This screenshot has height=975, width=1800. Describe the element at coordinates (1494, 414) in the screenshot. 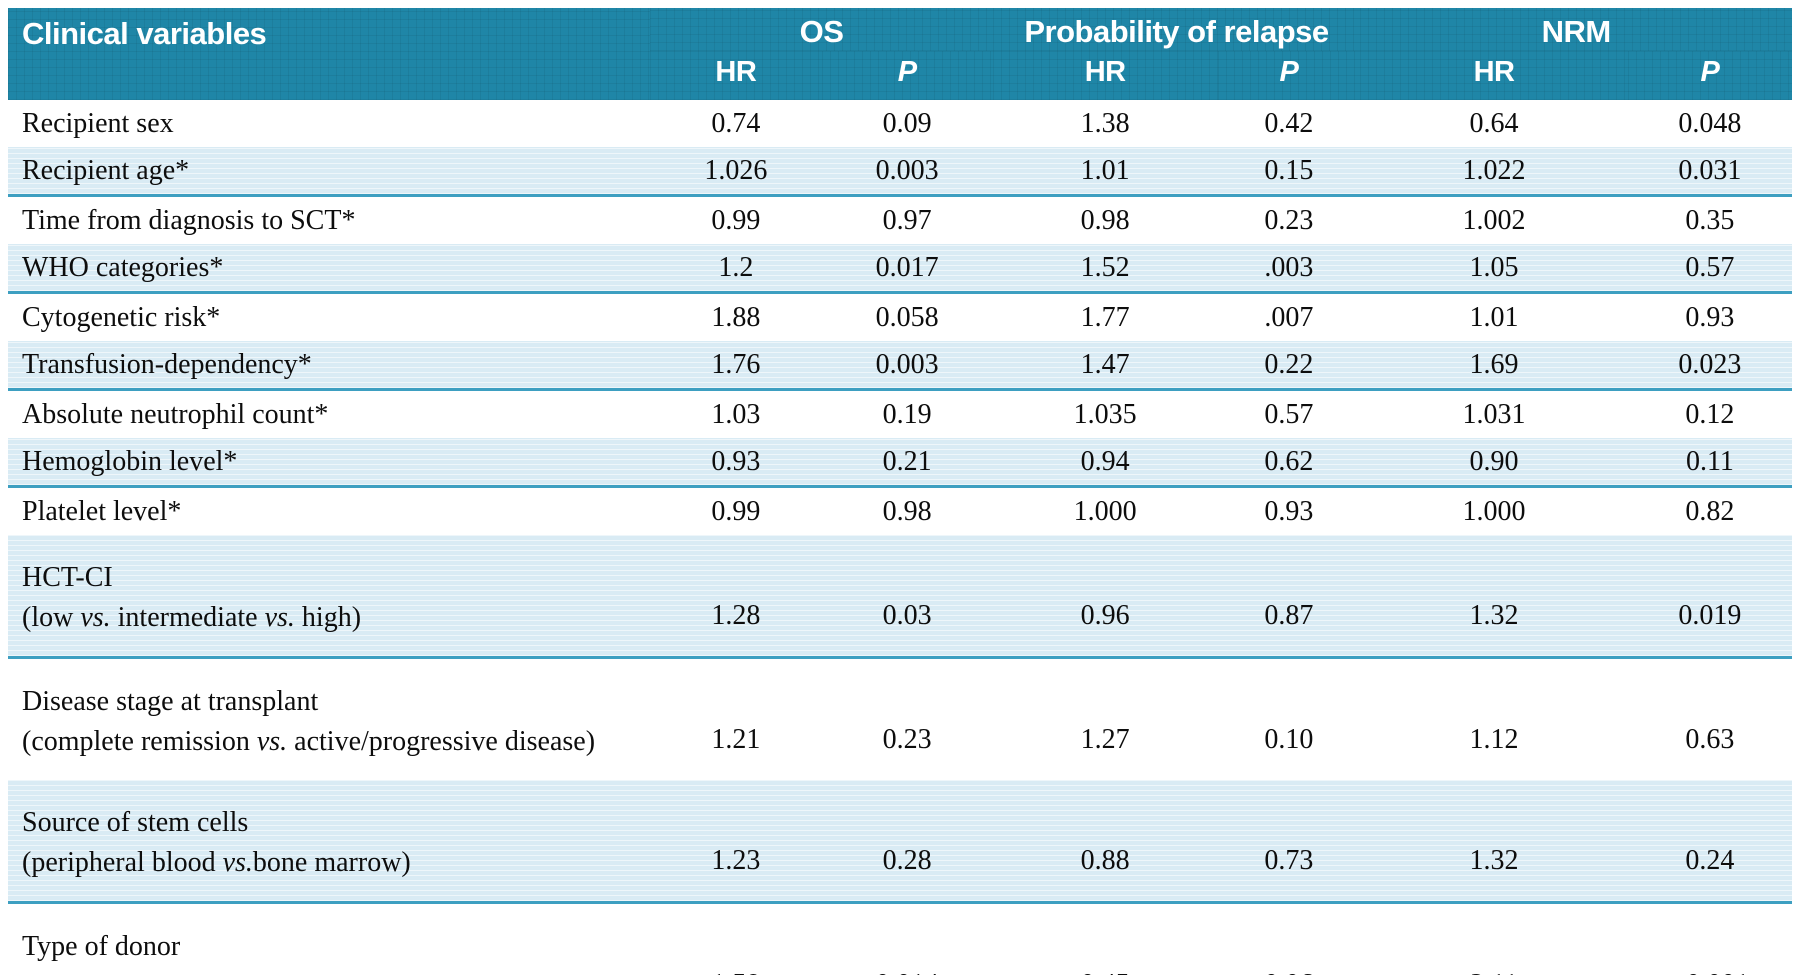

I see `nrm-hr-value: 1.031` at that location.